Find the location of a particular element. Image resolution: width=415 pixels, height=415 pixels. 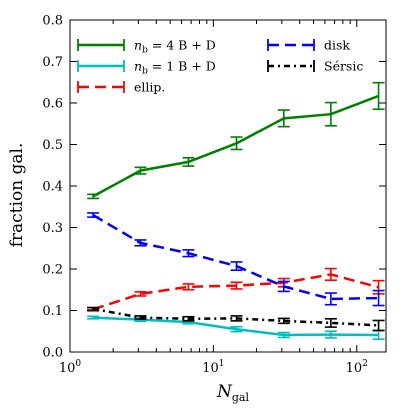

x-axis-title-main: N is located at coordinates (224, 392).